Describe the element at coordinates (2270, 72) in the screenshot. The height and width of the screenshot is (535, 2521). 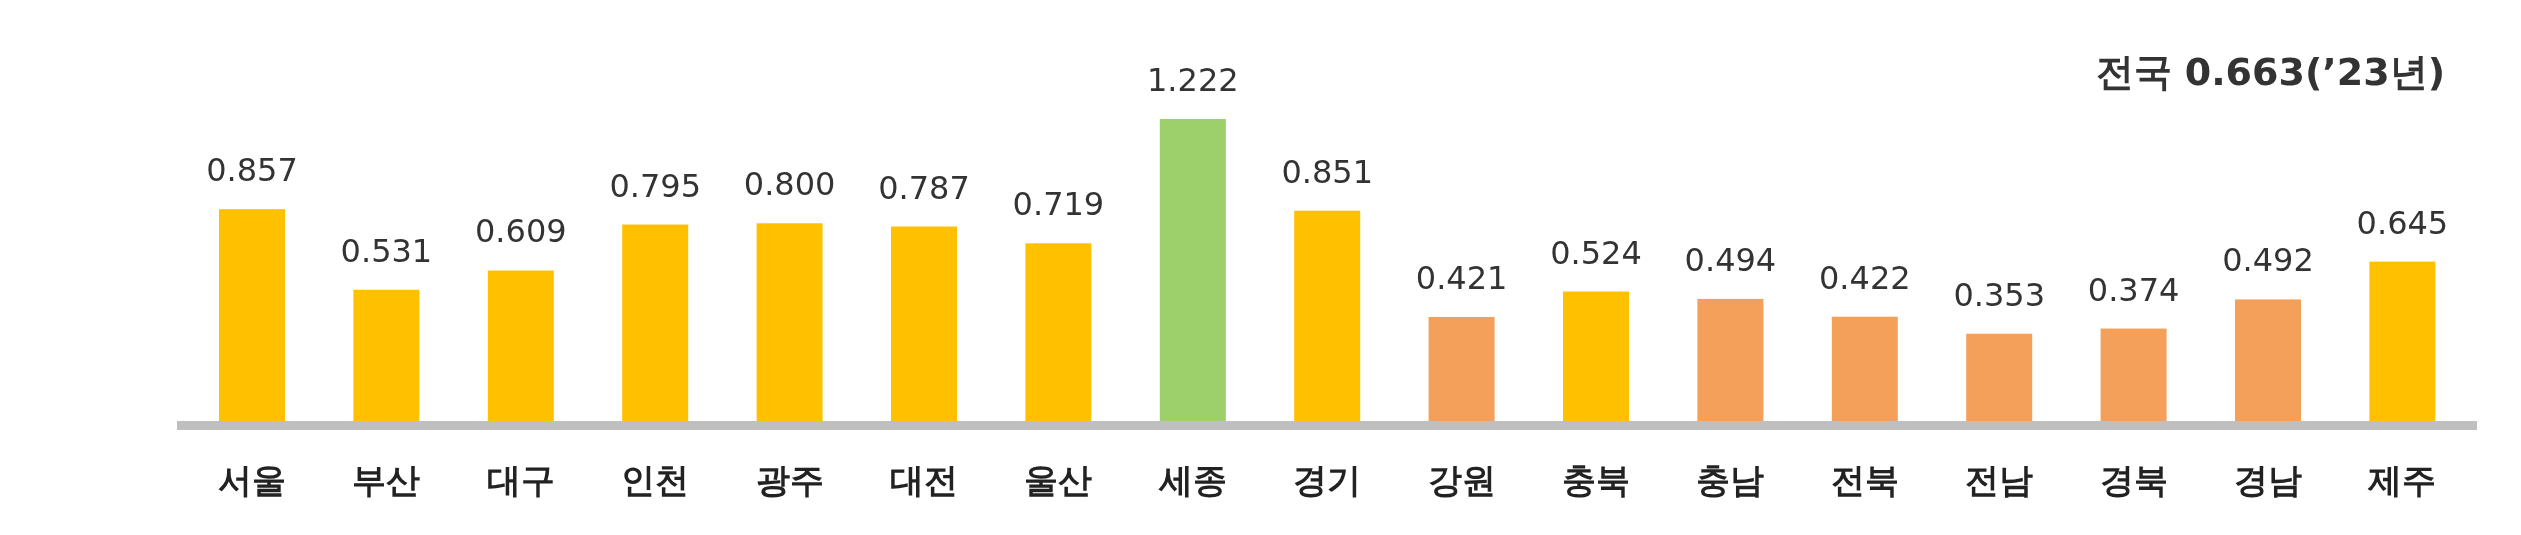
I see `chart-title: 전국 0.663(’23년)` at that location.